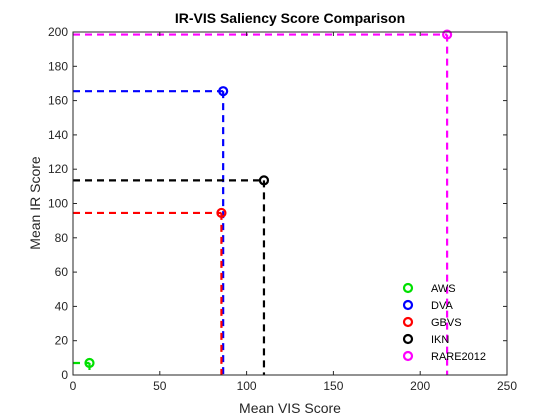 Image resolution: width=560 pixels, height=420 pixels. What do you see at coordinates (333, 386) in the screenshot?
I see `x-tick-label: 150` at bounding box center [333, 386].